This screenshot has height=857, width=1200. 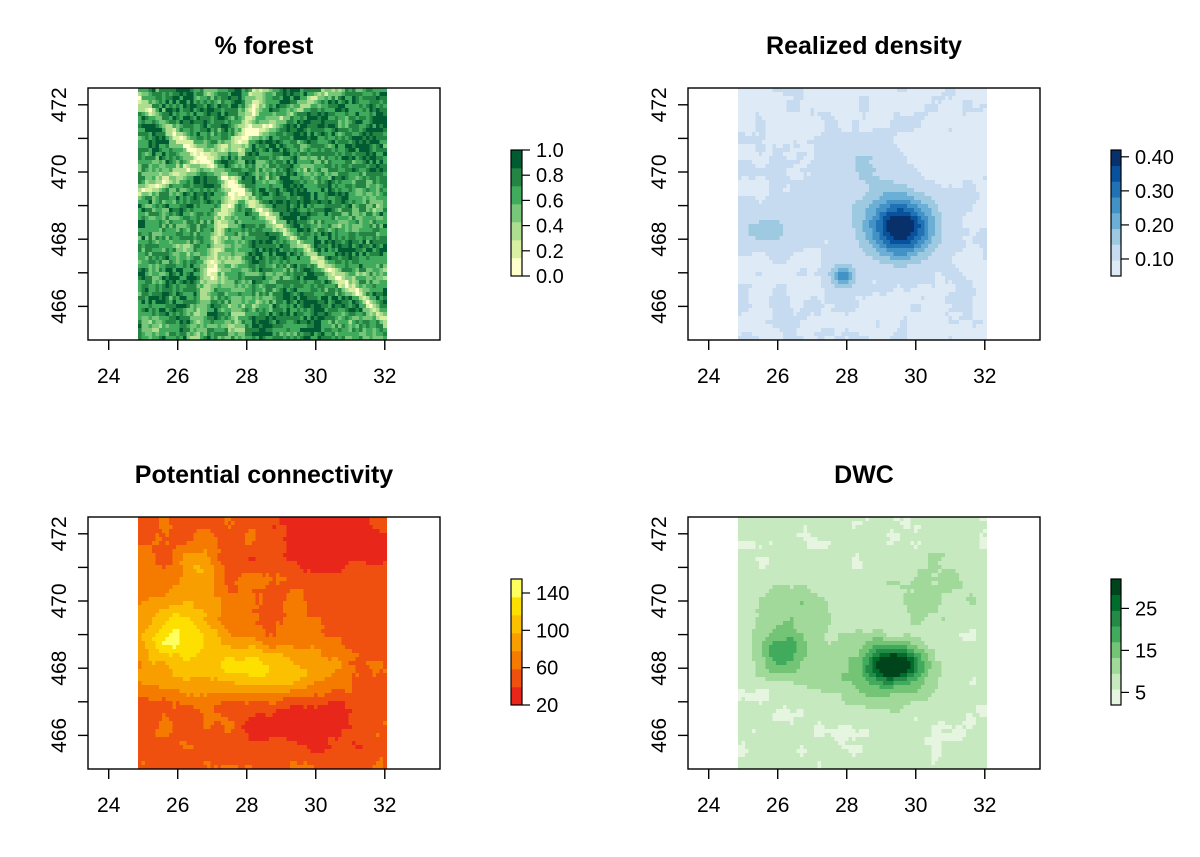 What do you see at coordinates (59, 239) in the screenshot?
I see `y-tick-label: 468` at bounding box center [59, 239].